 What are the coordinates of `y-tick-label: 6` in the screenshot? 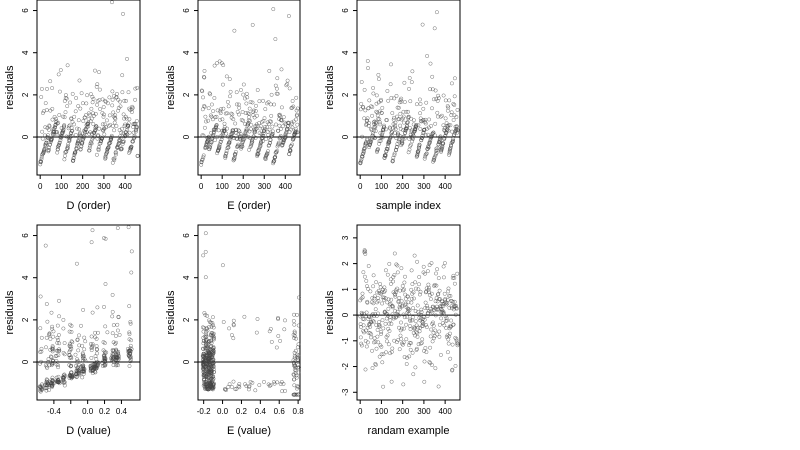 It's located at (25, 235).